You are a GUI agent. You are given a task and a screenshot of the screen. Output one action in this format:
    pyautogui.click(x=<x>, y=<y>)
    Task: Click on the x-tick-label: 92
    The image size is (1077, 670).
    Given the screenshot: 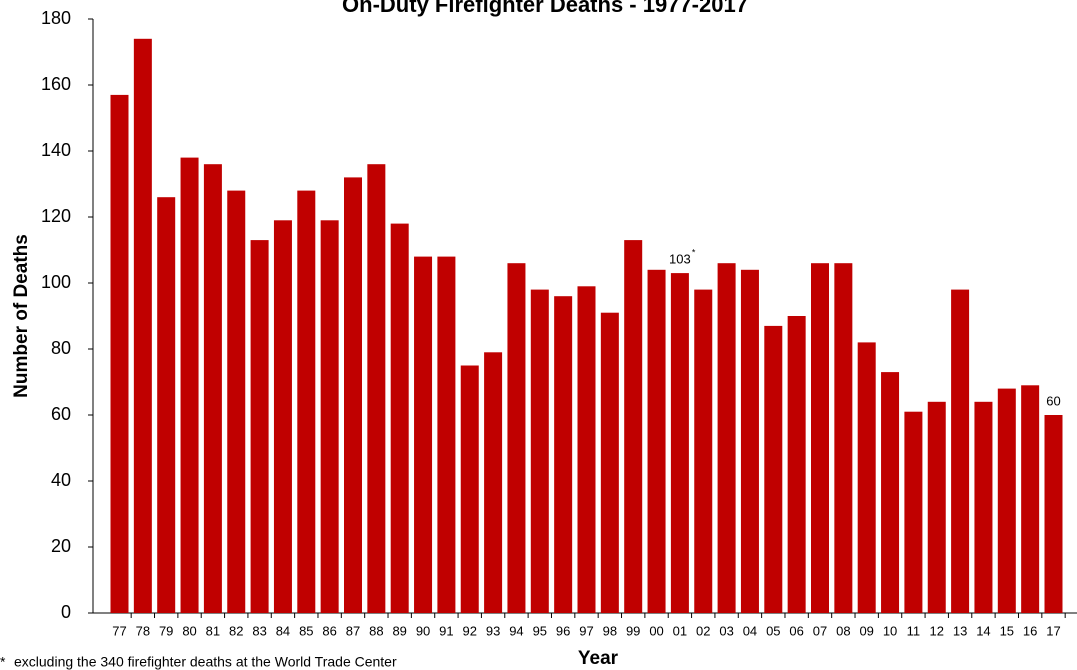 What is the action you would take?
    pyautogui.click(x=470, y=630)
    